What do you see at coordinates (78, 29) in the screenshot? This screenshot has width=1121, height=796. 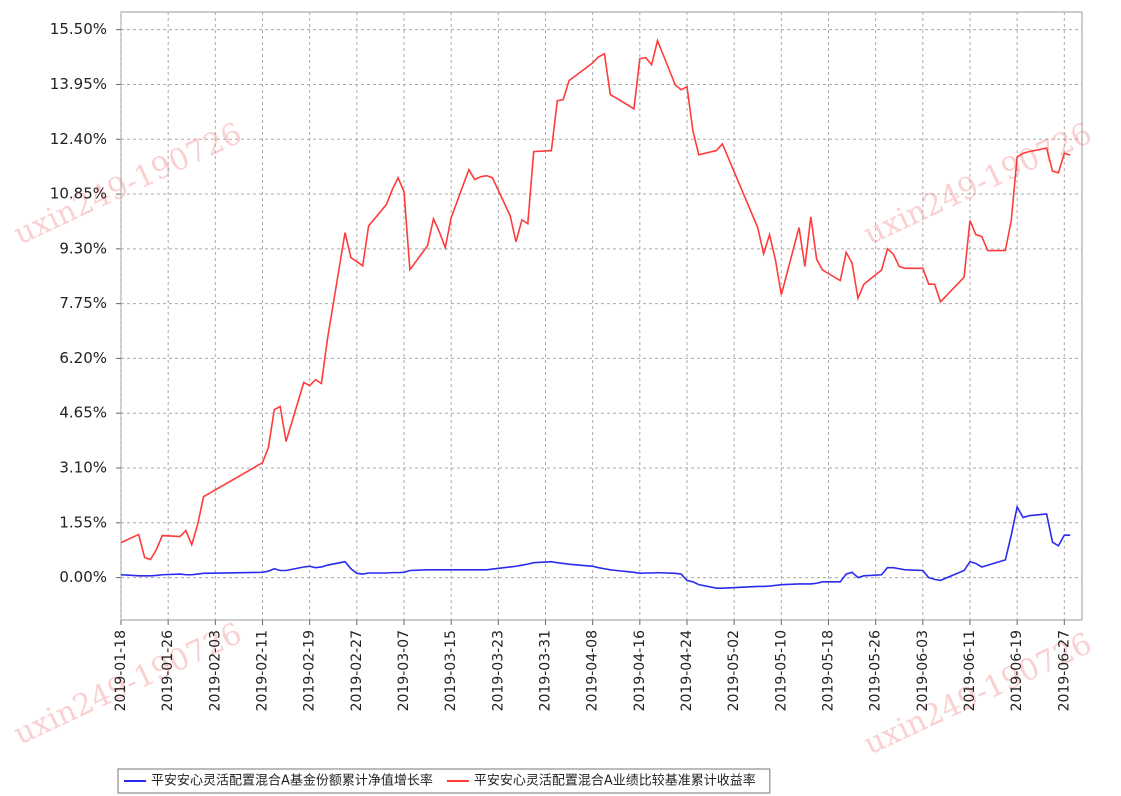 I see `y-tick-label: 15.50%` at bounding box center [78, 29].